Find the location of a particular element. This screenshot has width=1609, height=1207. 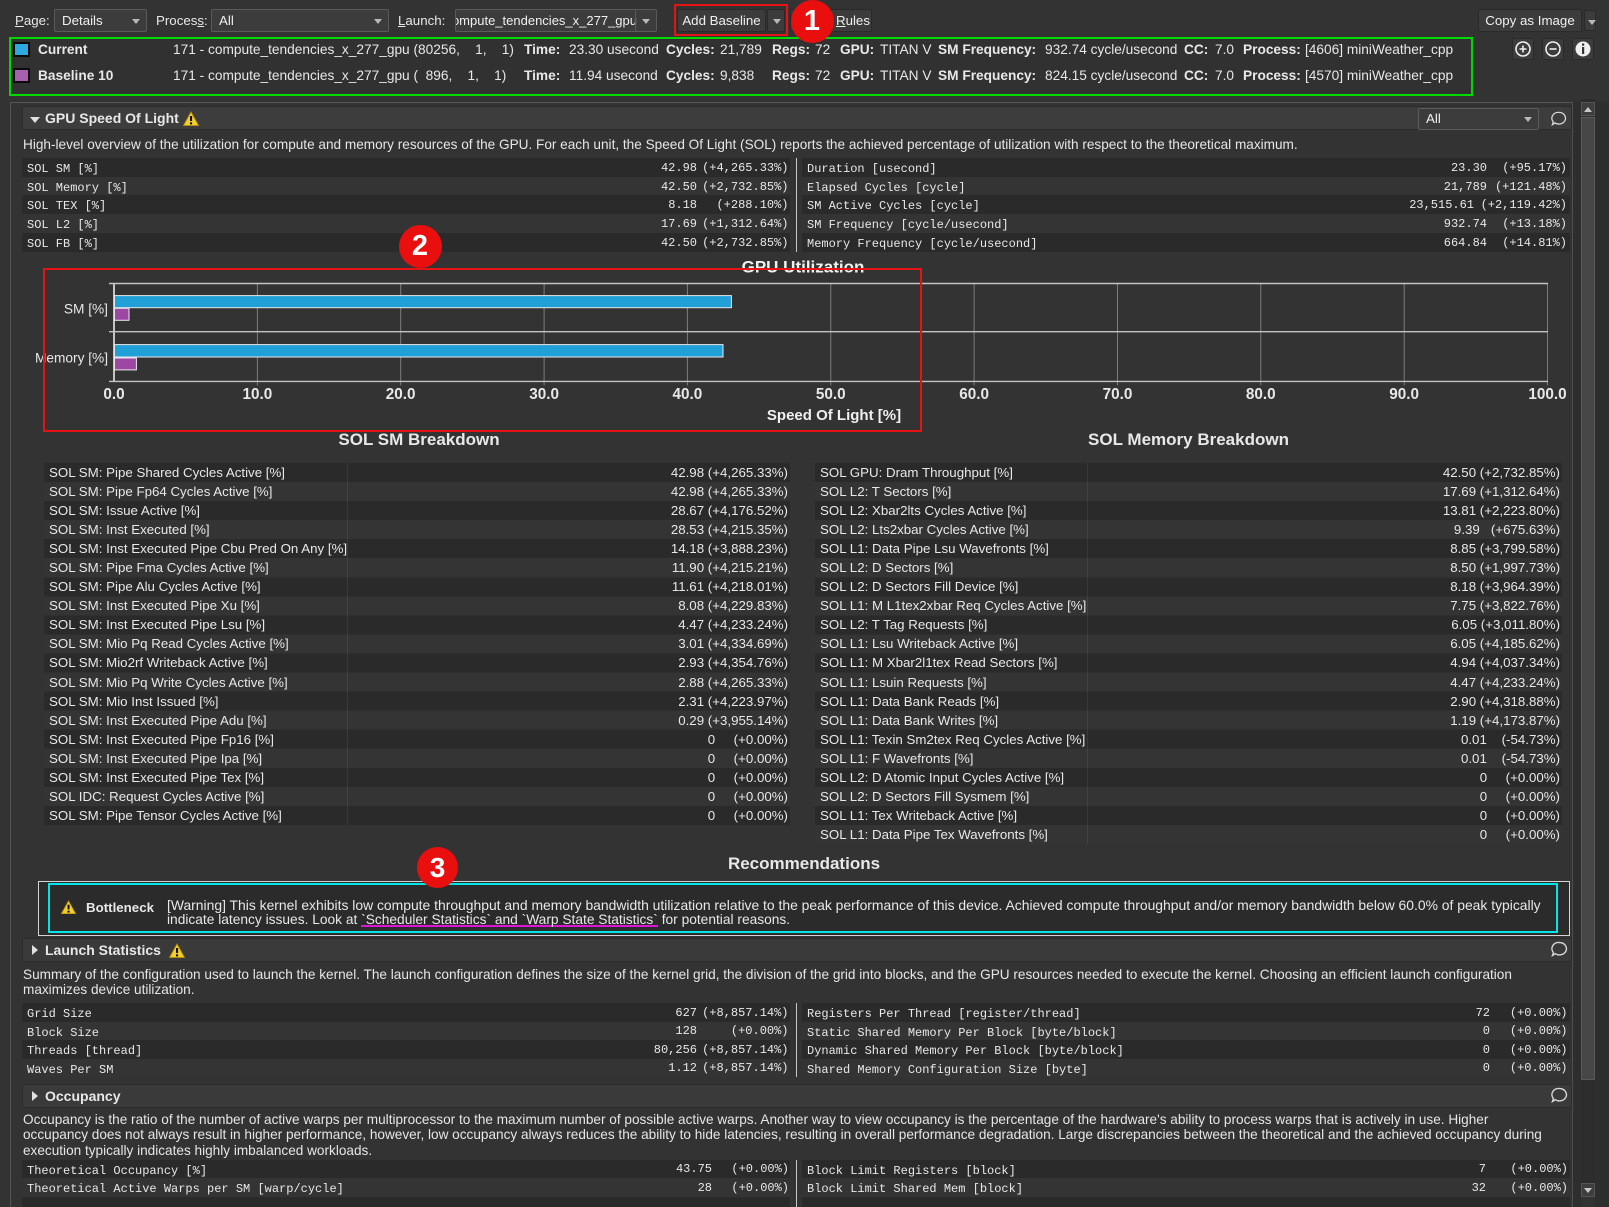

svg-text: 40.0 is located at coordinates (688, 394).